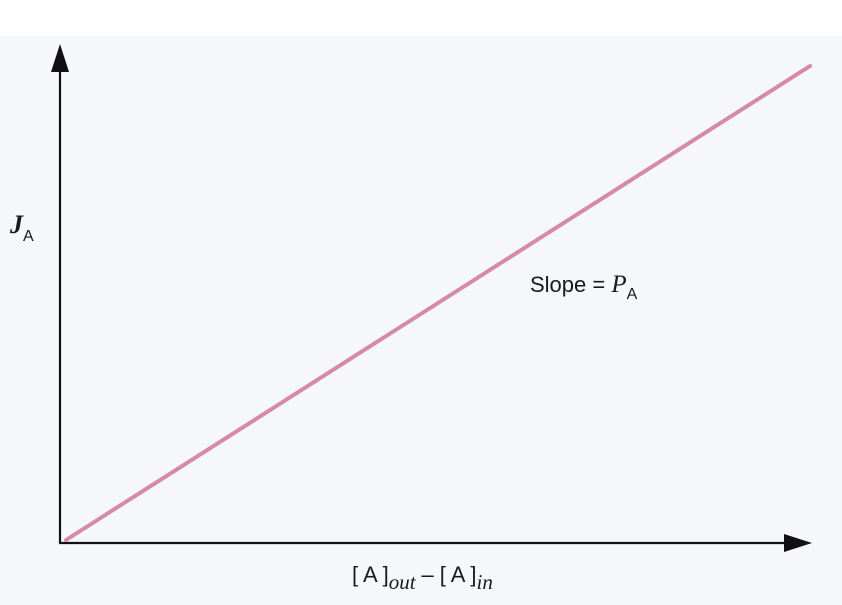 The height and width of the screenshot is (605, 842). What do you see at coordinates (485, 582) in the screenshot?
I see `x-axis-label-sub2: in` at bounding box center [485, 582].